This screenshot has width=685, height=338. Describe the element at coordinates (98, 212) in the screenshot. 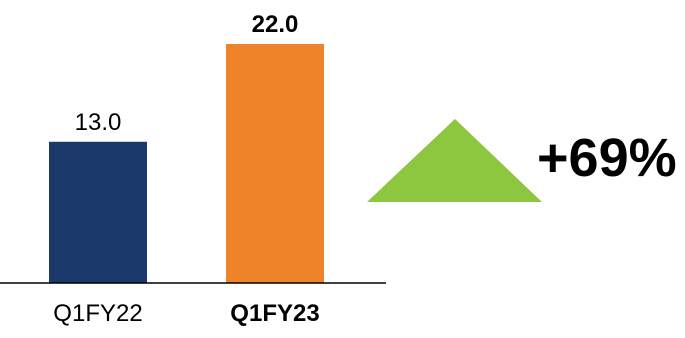

I see `bar-q1fy22` at that location.